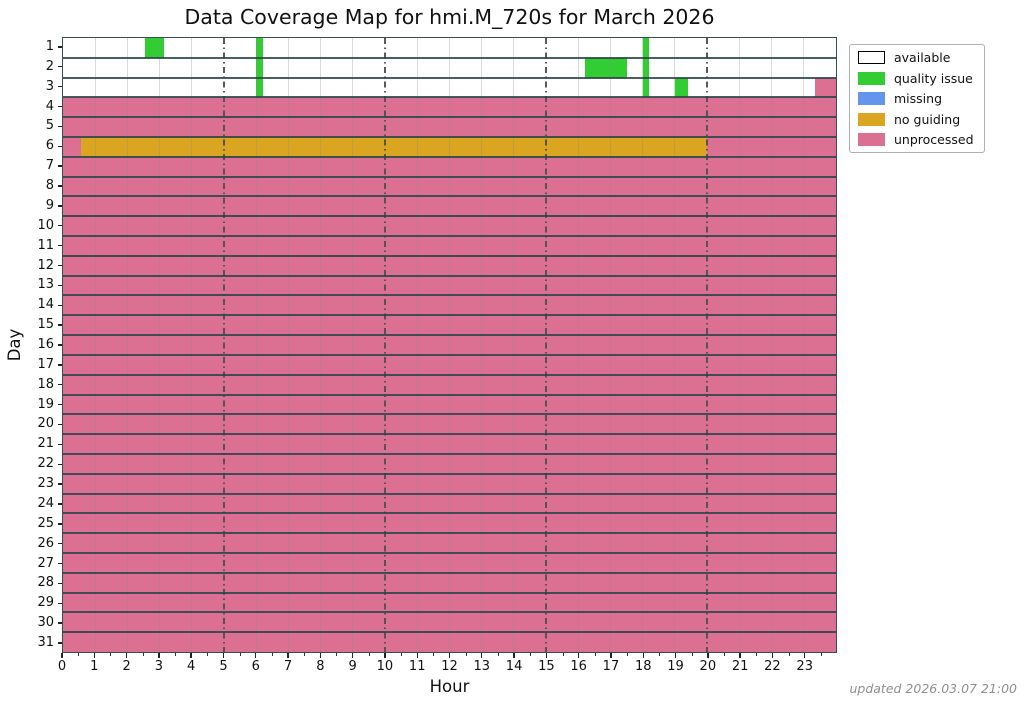 The image size is (1028, 711). I want to click on y-tick-label-day-29: 29, so click(45, 603).